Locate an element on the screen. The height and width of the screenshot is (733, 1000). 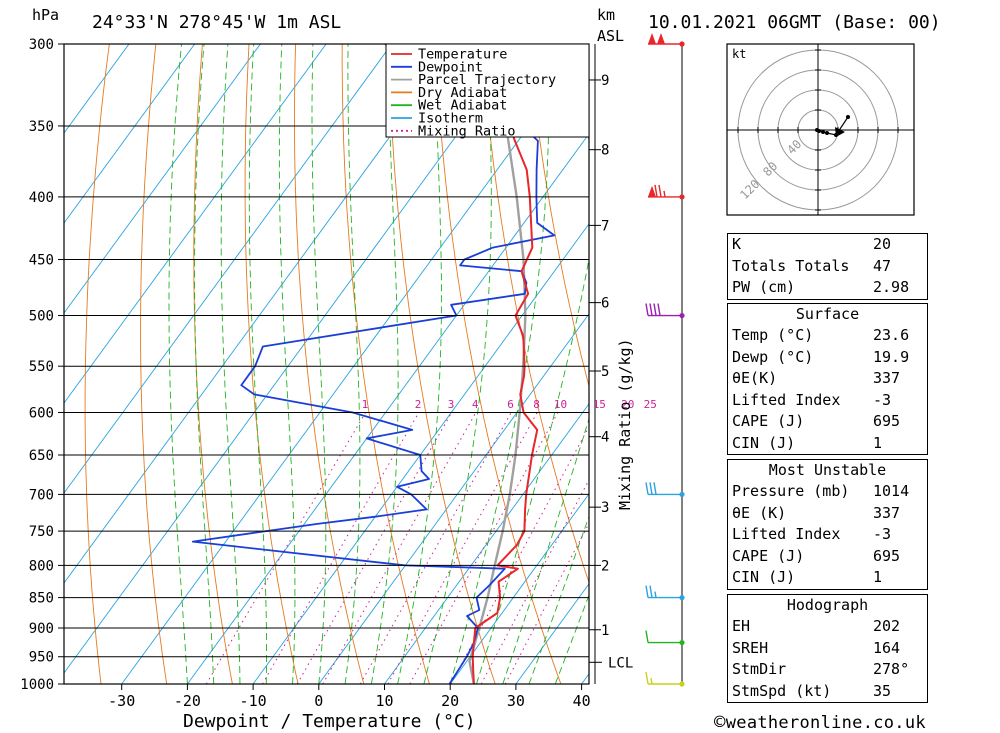
height-tick-label: 1 is located at coordinates (605, 631).